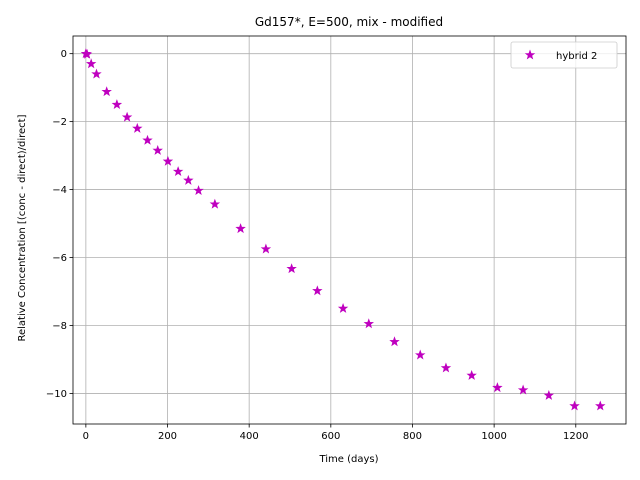 The width and height of the screenshot is (640, 480). Describe the element at coordinates (575, 436) in the screenshot. I see `x-tick-label: 1200` at that location.